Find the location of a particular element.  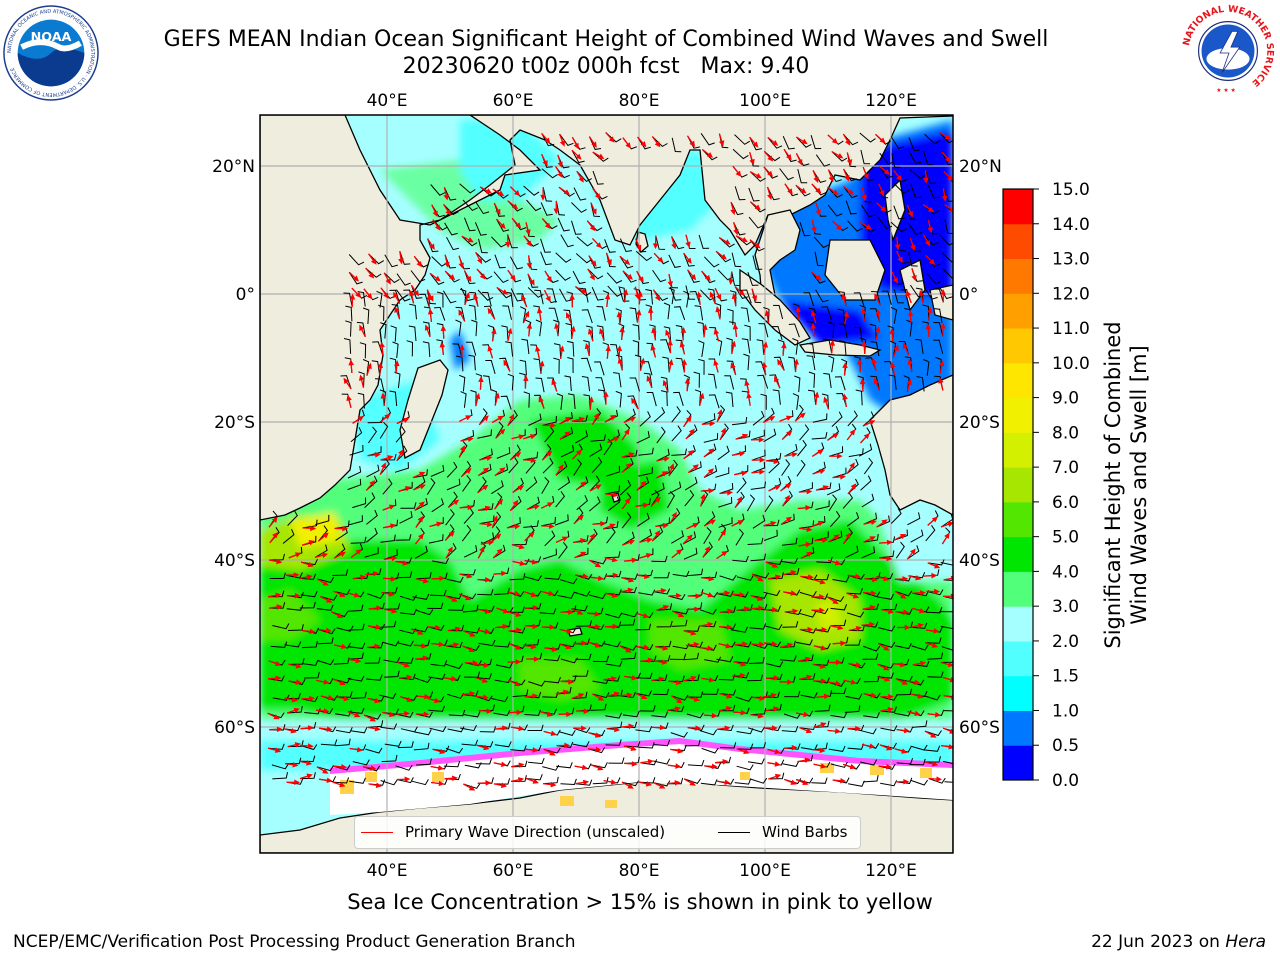

colorbar-tick-label: 6.0 is located at coordinates (1065, 503).